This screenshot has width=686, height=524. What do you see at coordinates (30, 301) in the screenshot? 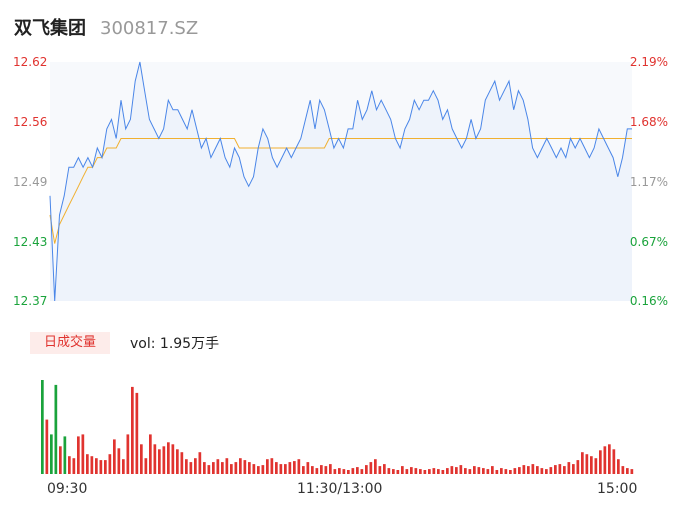
I see `price-tick-label: 12.37` at bounding box center [30, 301].